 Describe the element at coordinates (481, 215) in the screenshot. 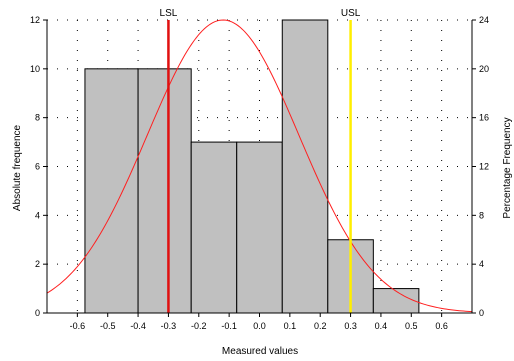

I see `y-tick-label-right: 8` at that location.